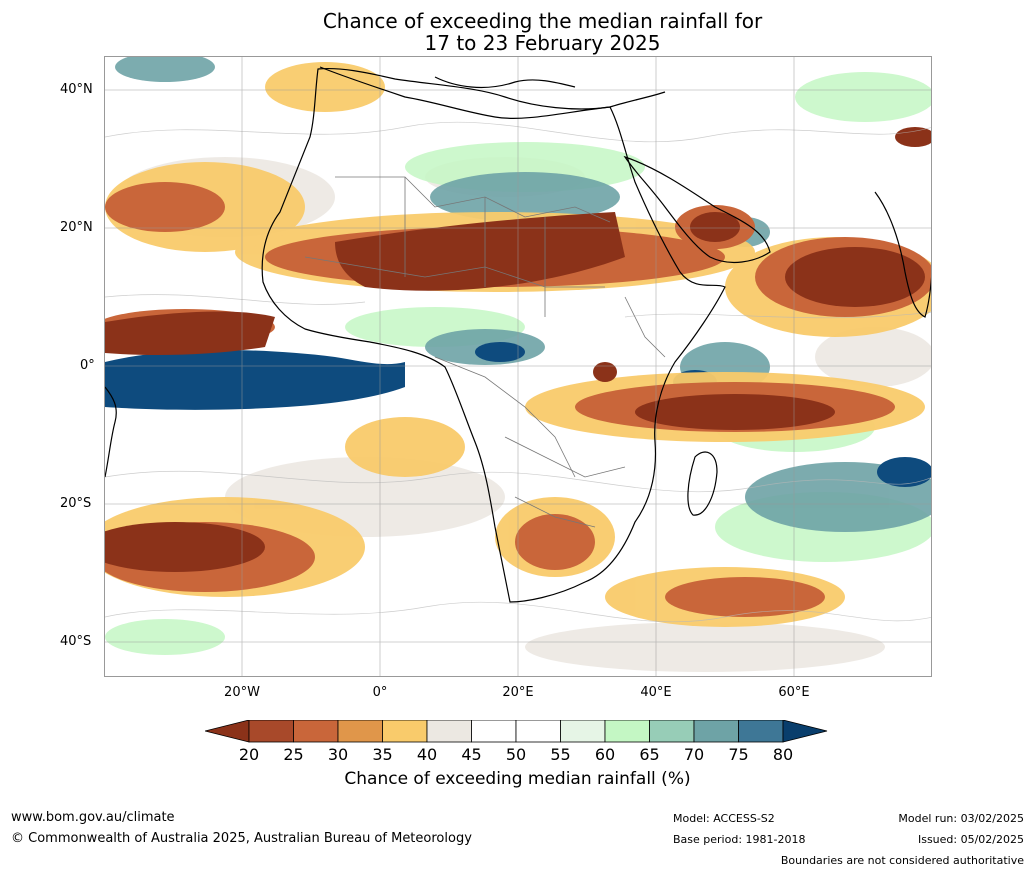  I want to click on colorbar-tick-label: 75, so click(738, 754).